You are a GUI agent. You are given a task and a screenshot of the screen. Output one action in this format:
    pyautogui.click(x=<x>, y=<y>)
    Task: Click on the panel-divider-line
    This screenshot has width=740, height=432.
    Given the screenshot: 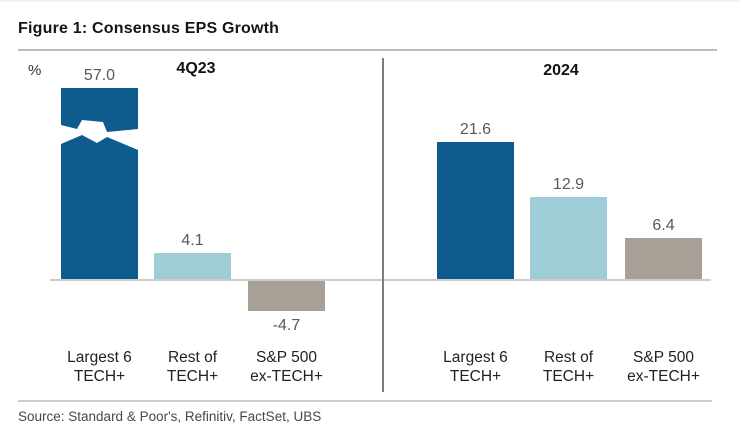 What is the action you would take?
    pyautogui.click(x=383, y=225)
    